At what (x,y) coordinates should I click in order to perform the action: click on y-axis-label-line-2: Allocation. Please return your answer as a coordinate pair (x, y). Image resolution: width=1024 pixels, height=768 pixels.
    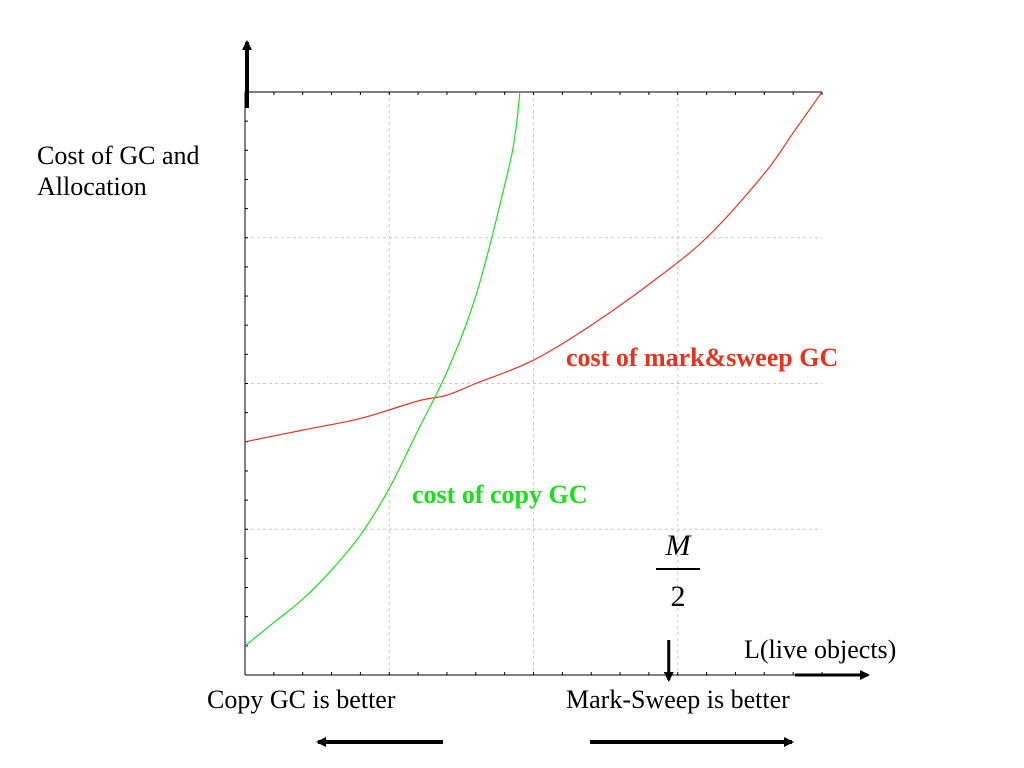
    Looking at the image, I should click on (92, 187).